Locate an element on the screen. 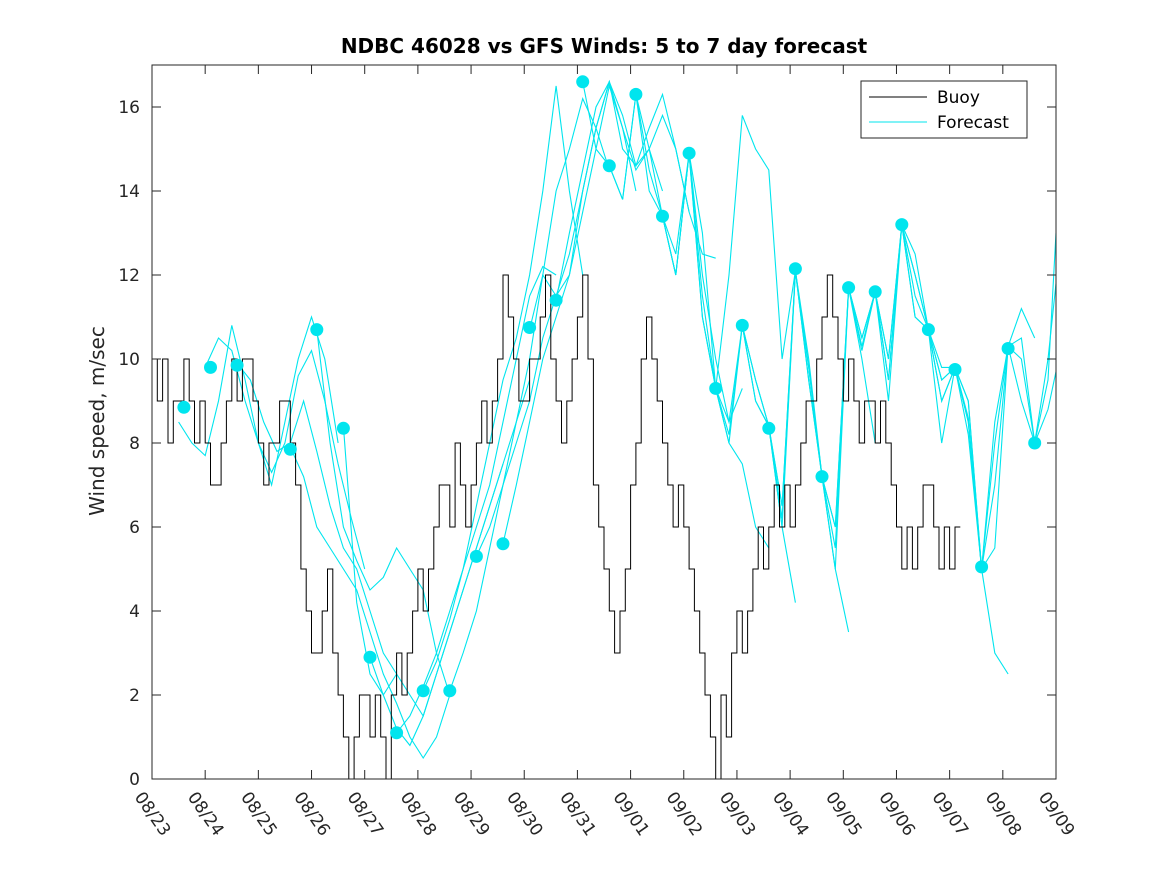  y-tick-label-8: 16 is located at coordinates (129, 108).